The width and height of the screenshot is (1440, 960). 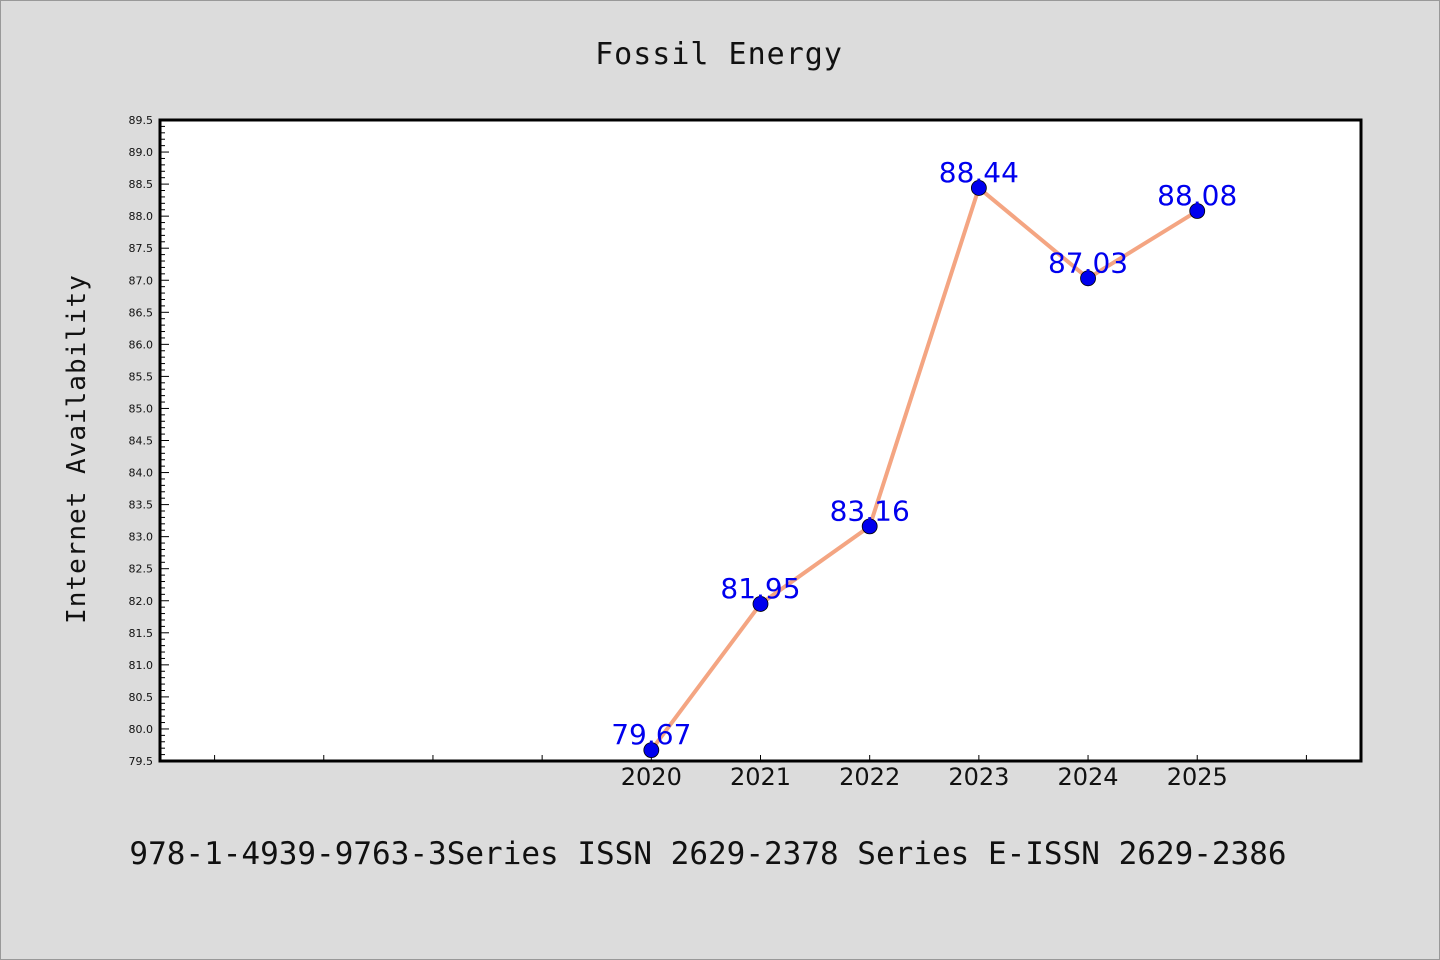 What do you see at coordinates (141, 569) in the screenshot?
I see `y-tick-label: 82.5` at bounding box center [141, 569].